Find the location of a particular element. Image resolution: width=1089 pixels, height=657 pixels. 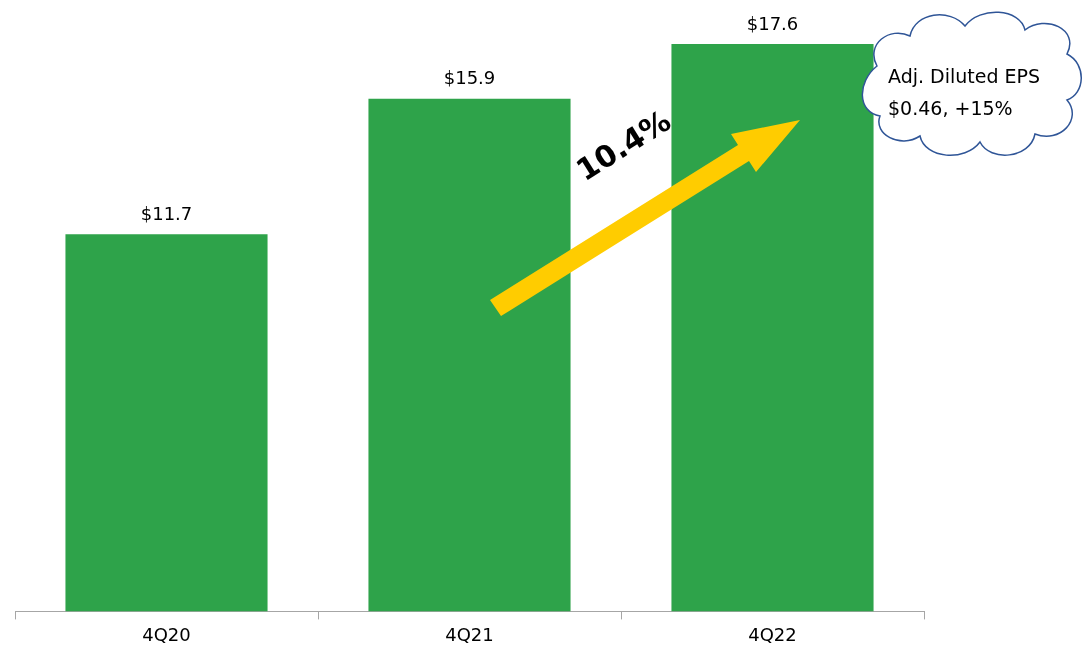

x-tick-label: 4Q21 is located at coordinates (469, 634).